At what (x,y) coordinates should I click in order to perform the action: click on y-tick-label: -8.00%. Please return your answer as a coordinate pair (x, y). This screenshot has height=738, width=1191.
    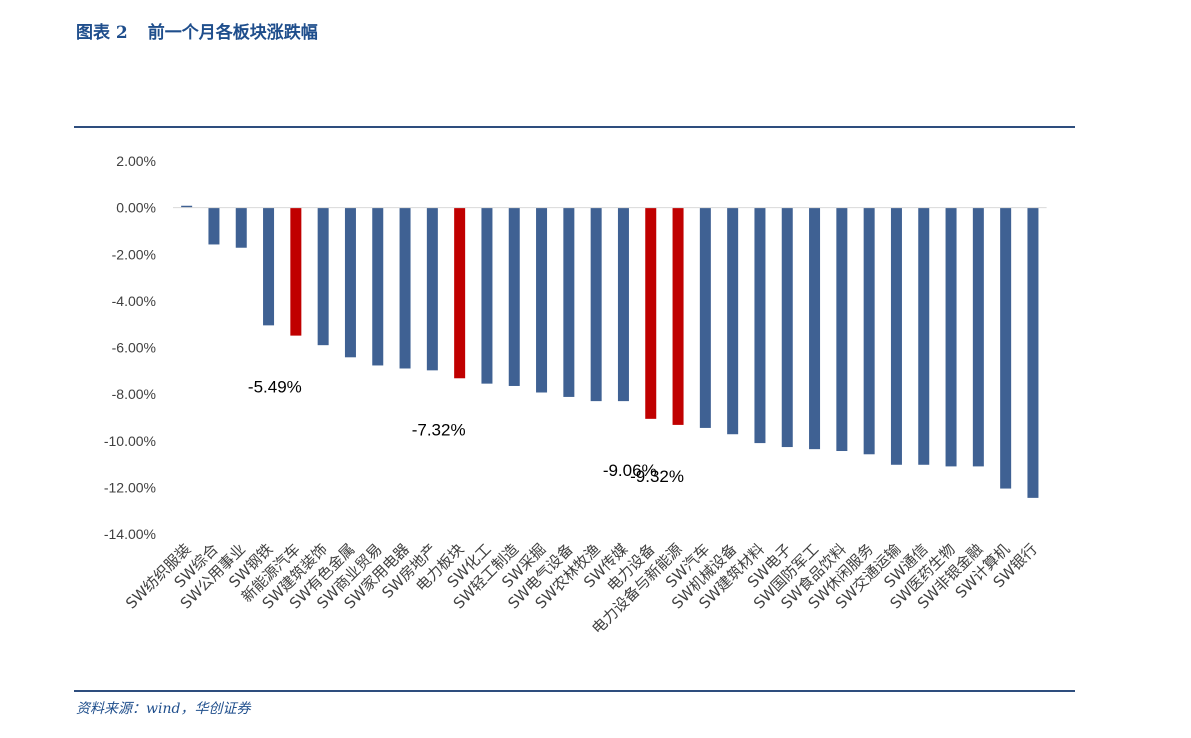
    Looking at the image, I should click on (134, 394).